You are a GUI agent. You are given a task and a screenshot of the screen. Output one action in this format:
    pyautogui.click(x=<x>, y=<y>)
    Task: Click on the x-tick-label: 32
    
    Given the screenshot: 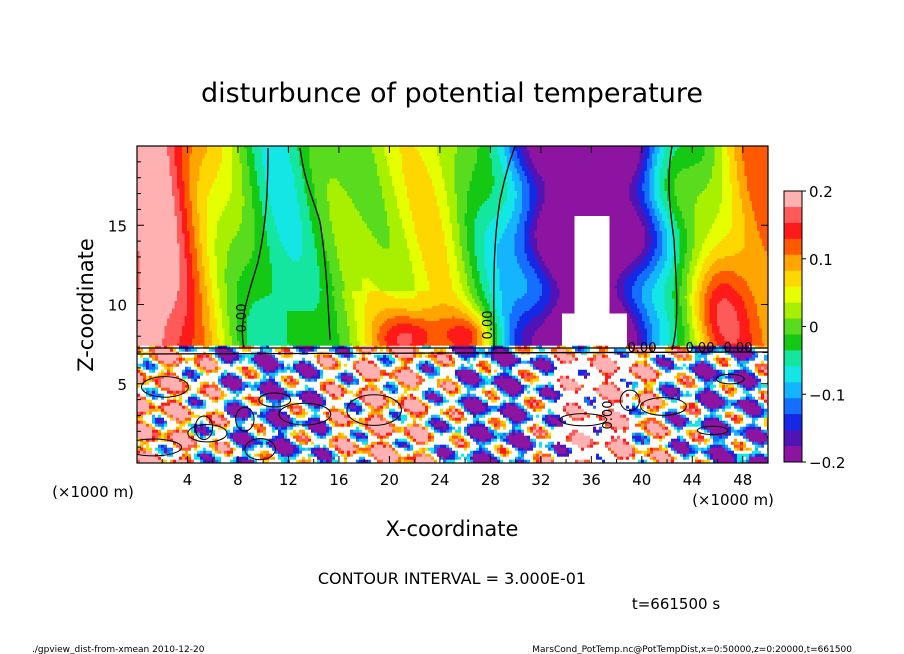 What is the action you would take?
    pyautogui.click(x=540, y=480)
    